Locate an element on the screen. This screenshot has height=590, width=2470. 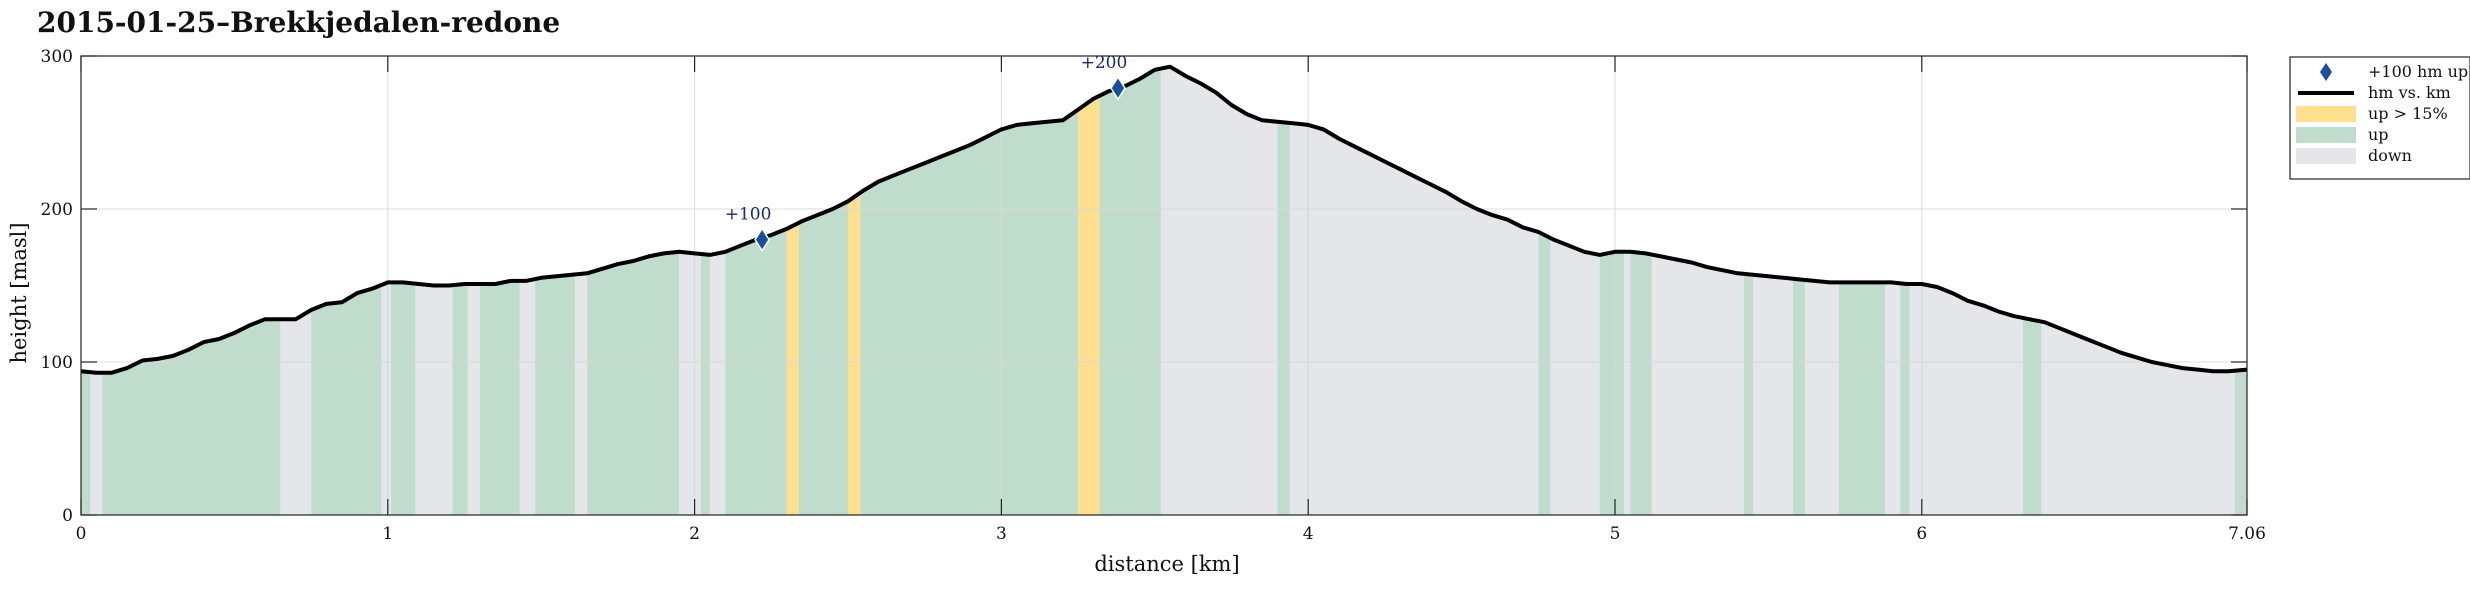
y-tick-label: 0 is located at coordinates (67, 516).